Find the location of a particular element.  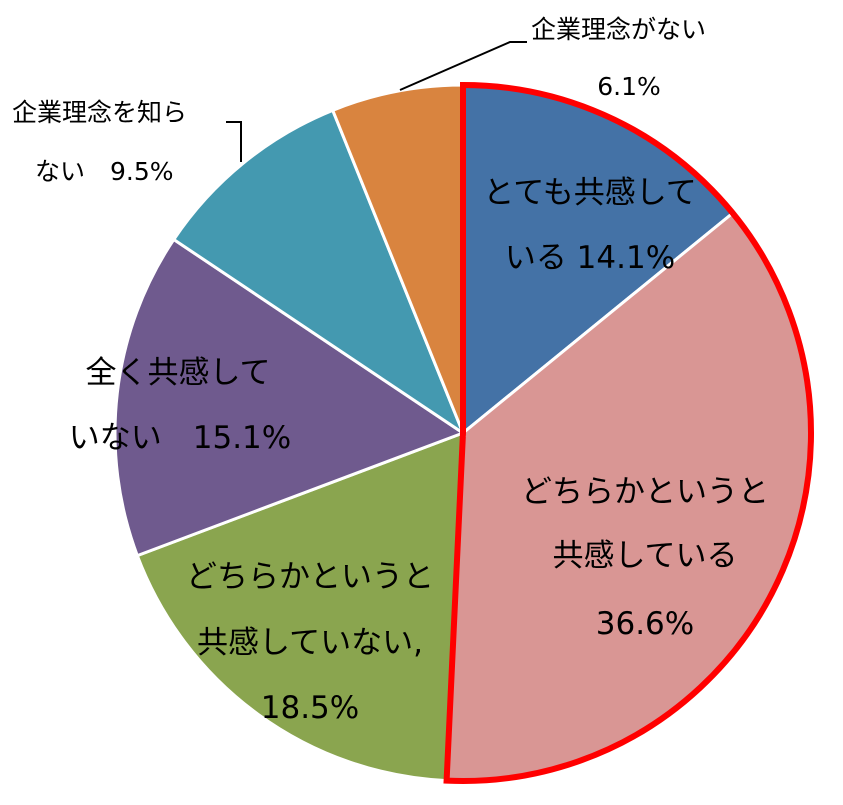

slice-label-line: 共感している is located at coordinates (644, 556).